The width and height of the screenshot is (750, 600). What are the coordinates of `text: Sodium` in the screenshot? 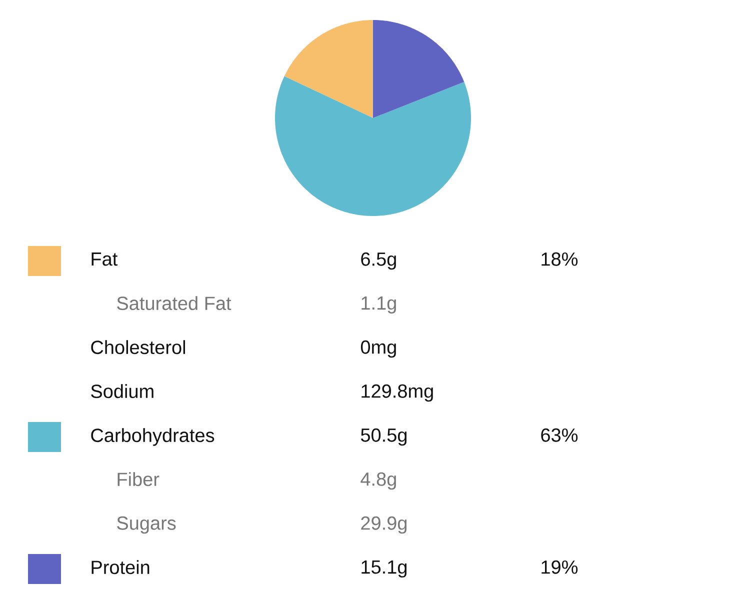 It's located at (122, 391).